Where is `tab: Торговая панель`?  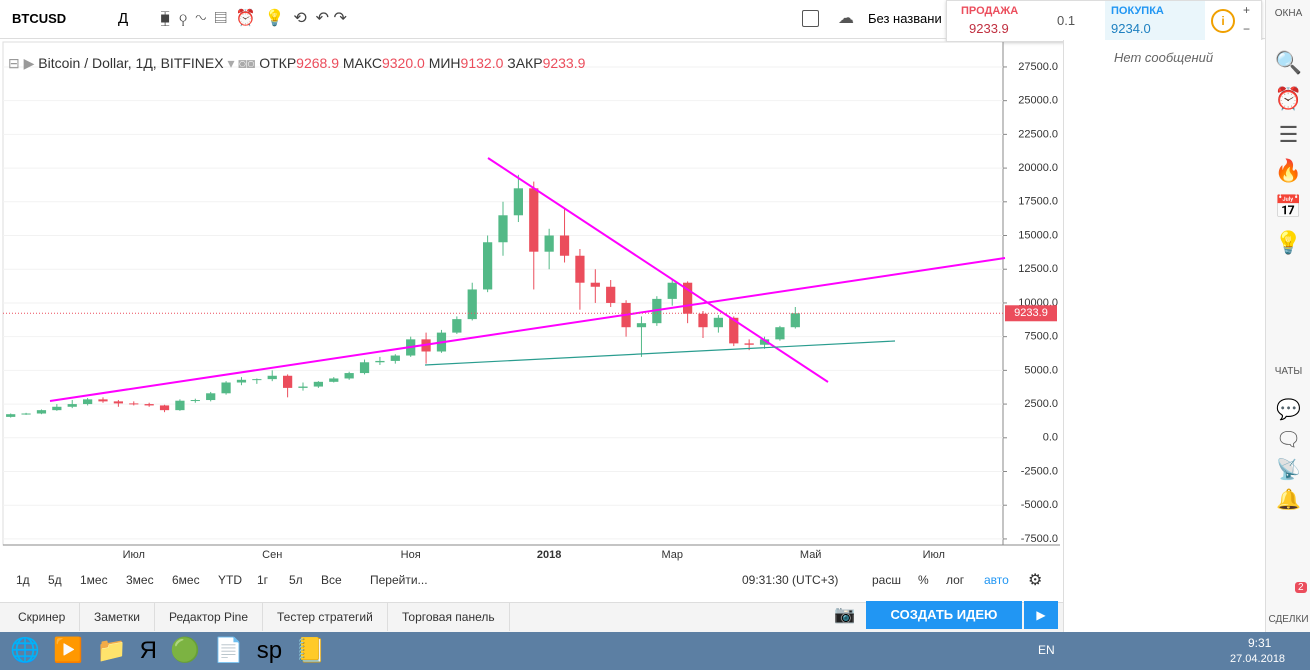
tab: Торговая панель is located at coordinates (449, 617).